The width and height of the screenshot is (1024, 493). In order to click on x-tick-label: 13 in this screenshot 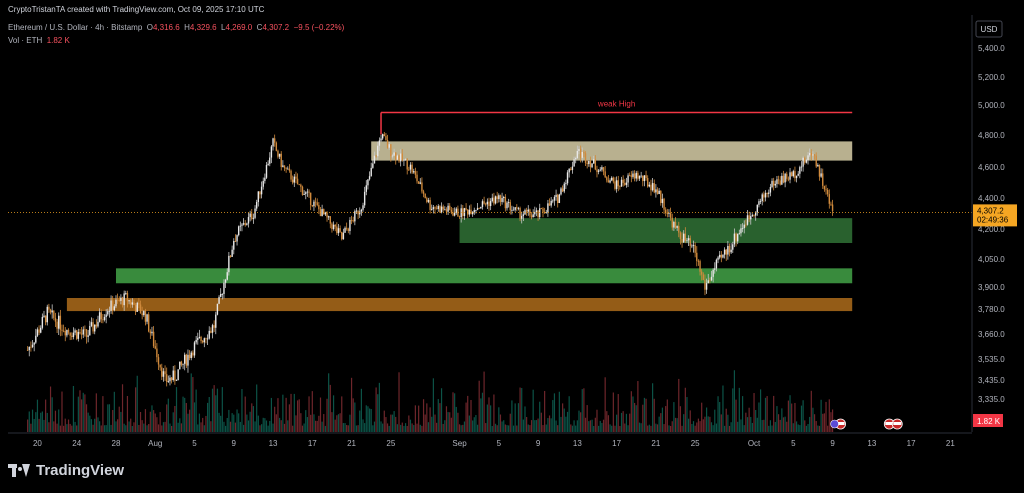, I will do `click(871, 443)`.